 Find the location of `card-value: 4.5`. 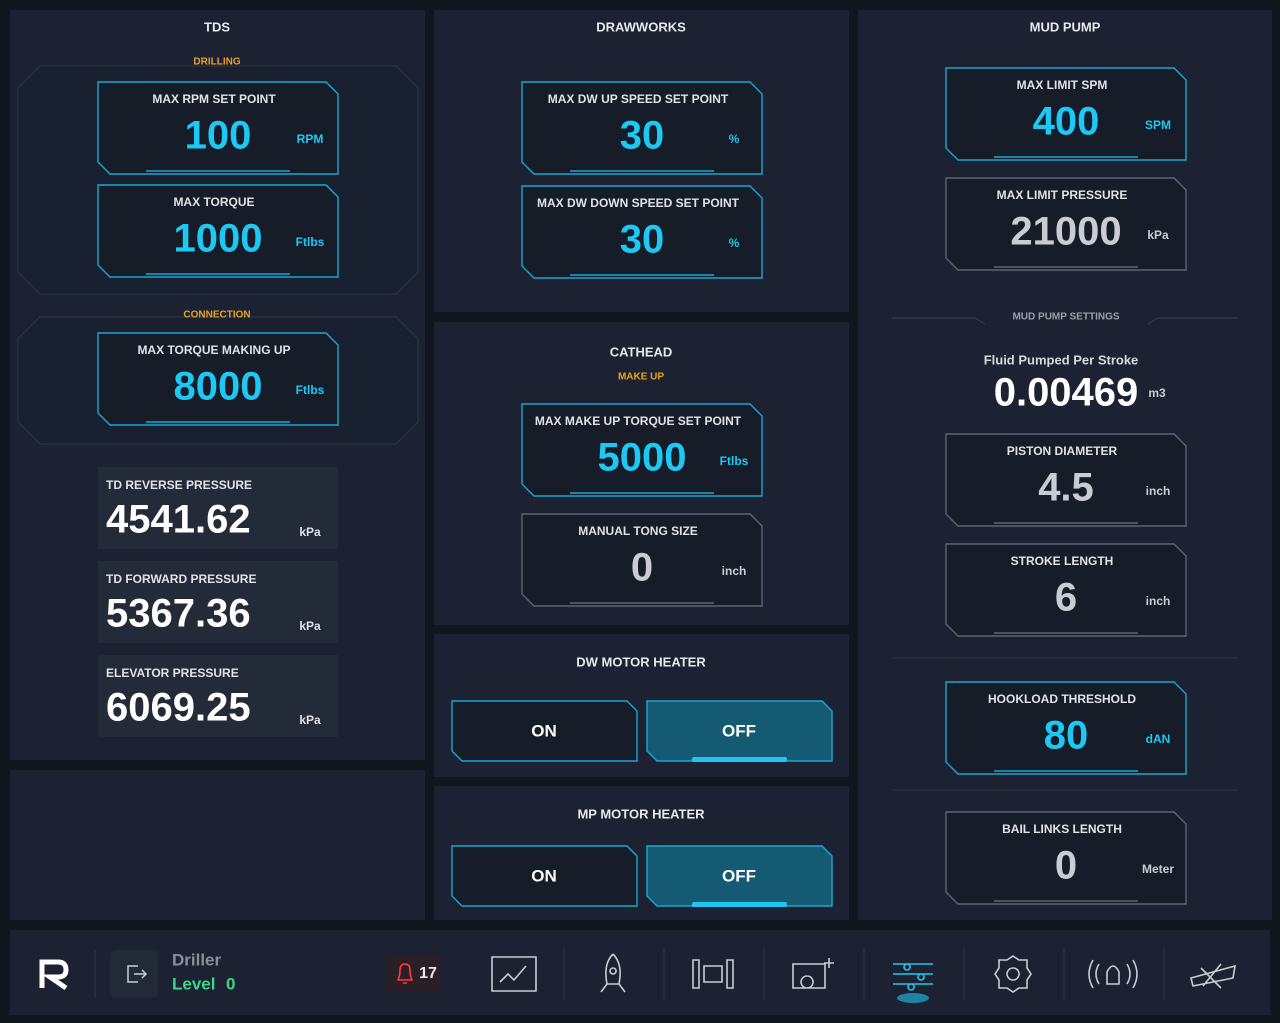

card-value: 4.5 is located at coordinates (1066, 488).